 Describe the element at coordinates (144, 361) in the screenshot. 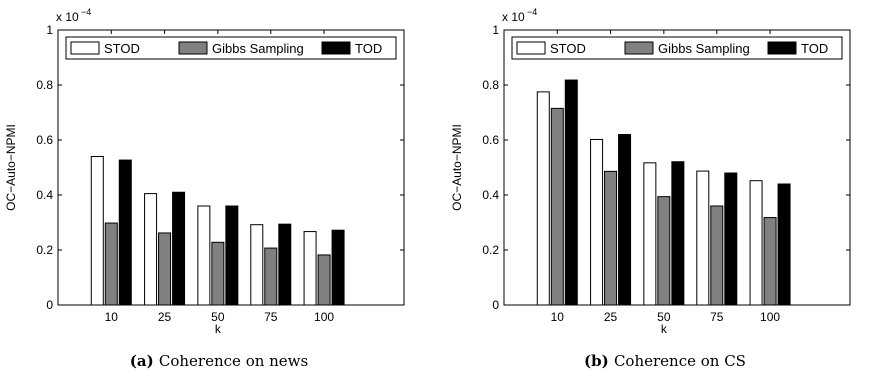

I see `caption-tag: (a)` at that location.